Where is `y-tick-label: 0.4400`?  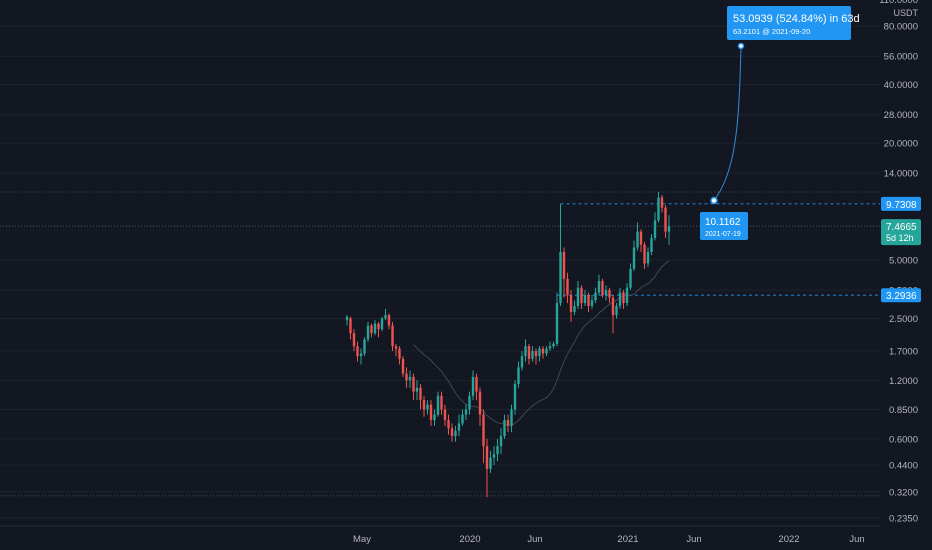
y-tick-label: 0.4400 is located at coordinates (903, 466).